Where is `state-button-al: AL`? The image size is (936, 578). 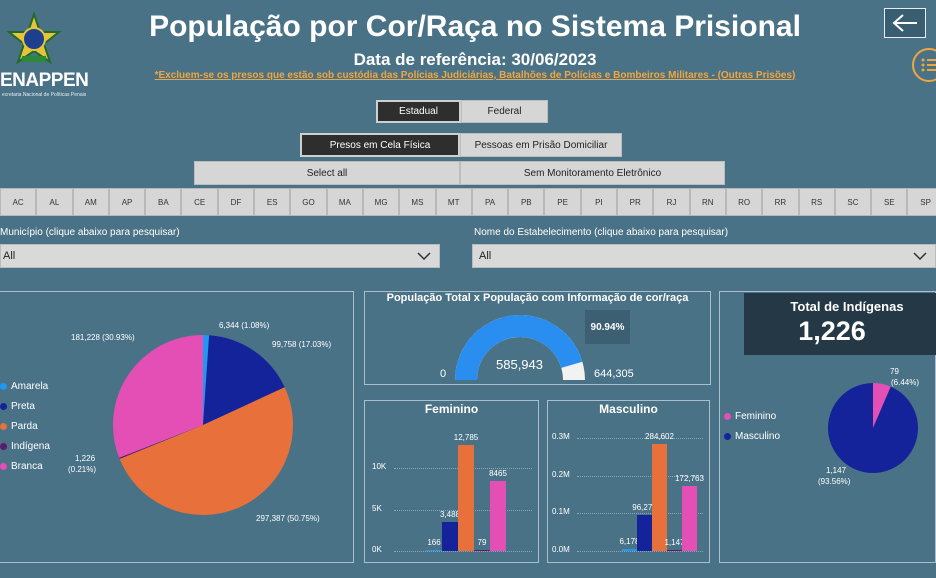 state-button-al: AL is located at coordinates (54, 202).